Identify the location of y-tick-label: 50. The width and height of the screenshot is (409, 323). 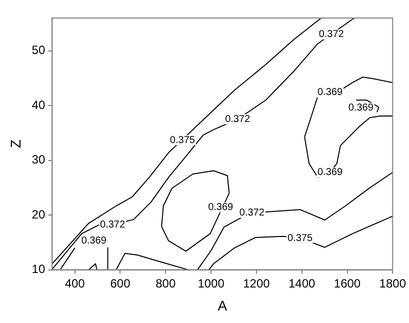
(39, 50).